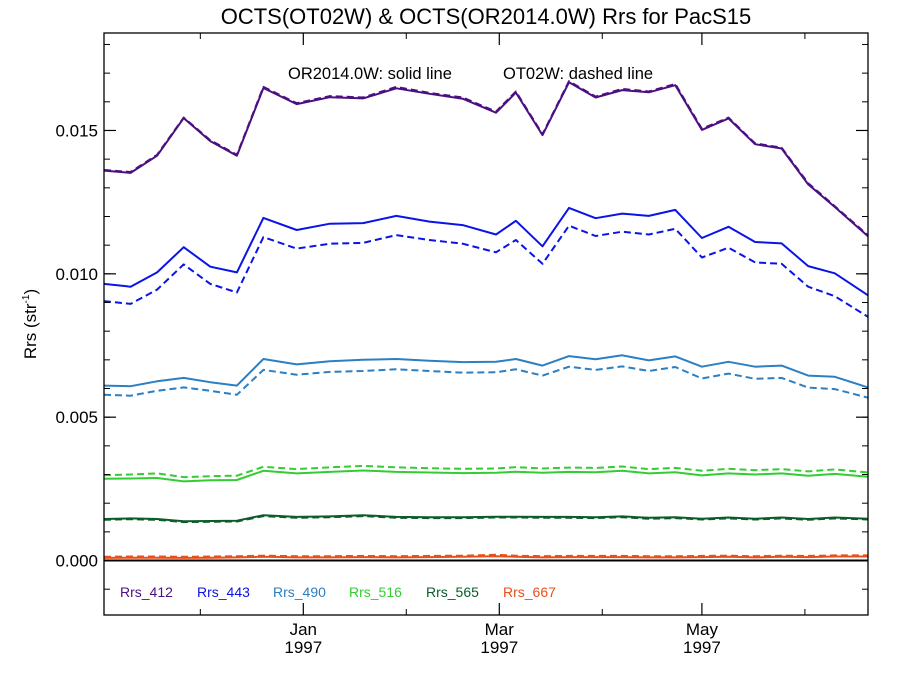 The image size is (900, 675). What do you see at coordinates (299, 592) in the screenshot?
I see `legend-item-rrs_490: Rrs_490` at bounding box center [299, 592].